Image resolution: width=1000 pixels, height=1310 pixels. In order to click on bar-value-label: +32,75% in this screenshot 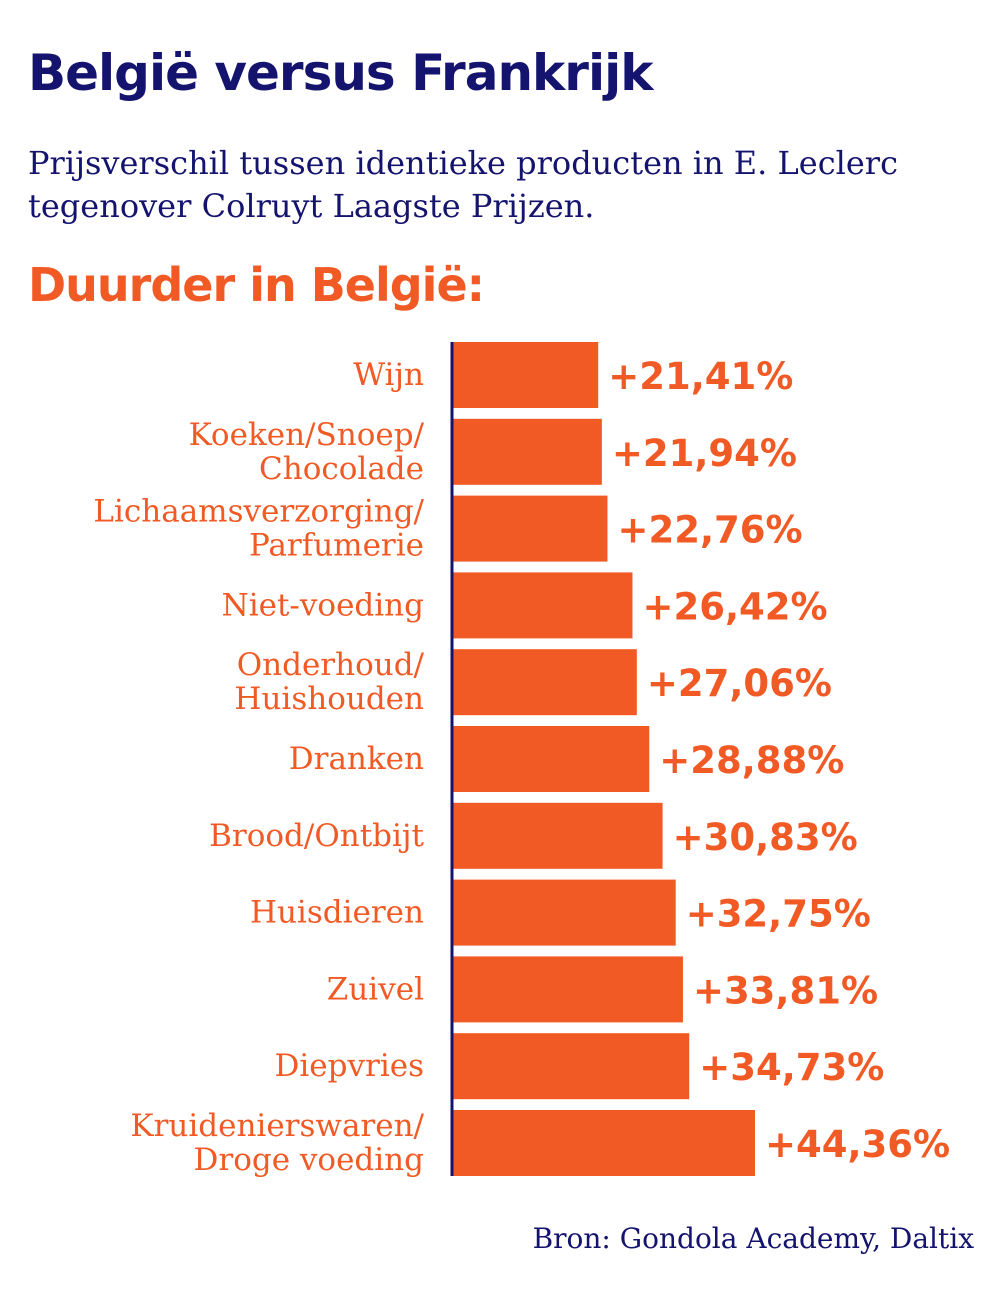, I will do `click(778, 914)`.